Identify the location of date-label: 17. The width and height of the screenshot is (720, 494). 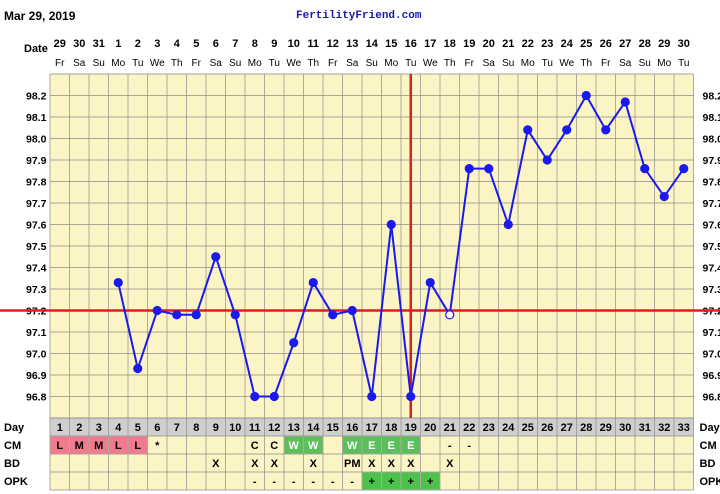
(430, 44).